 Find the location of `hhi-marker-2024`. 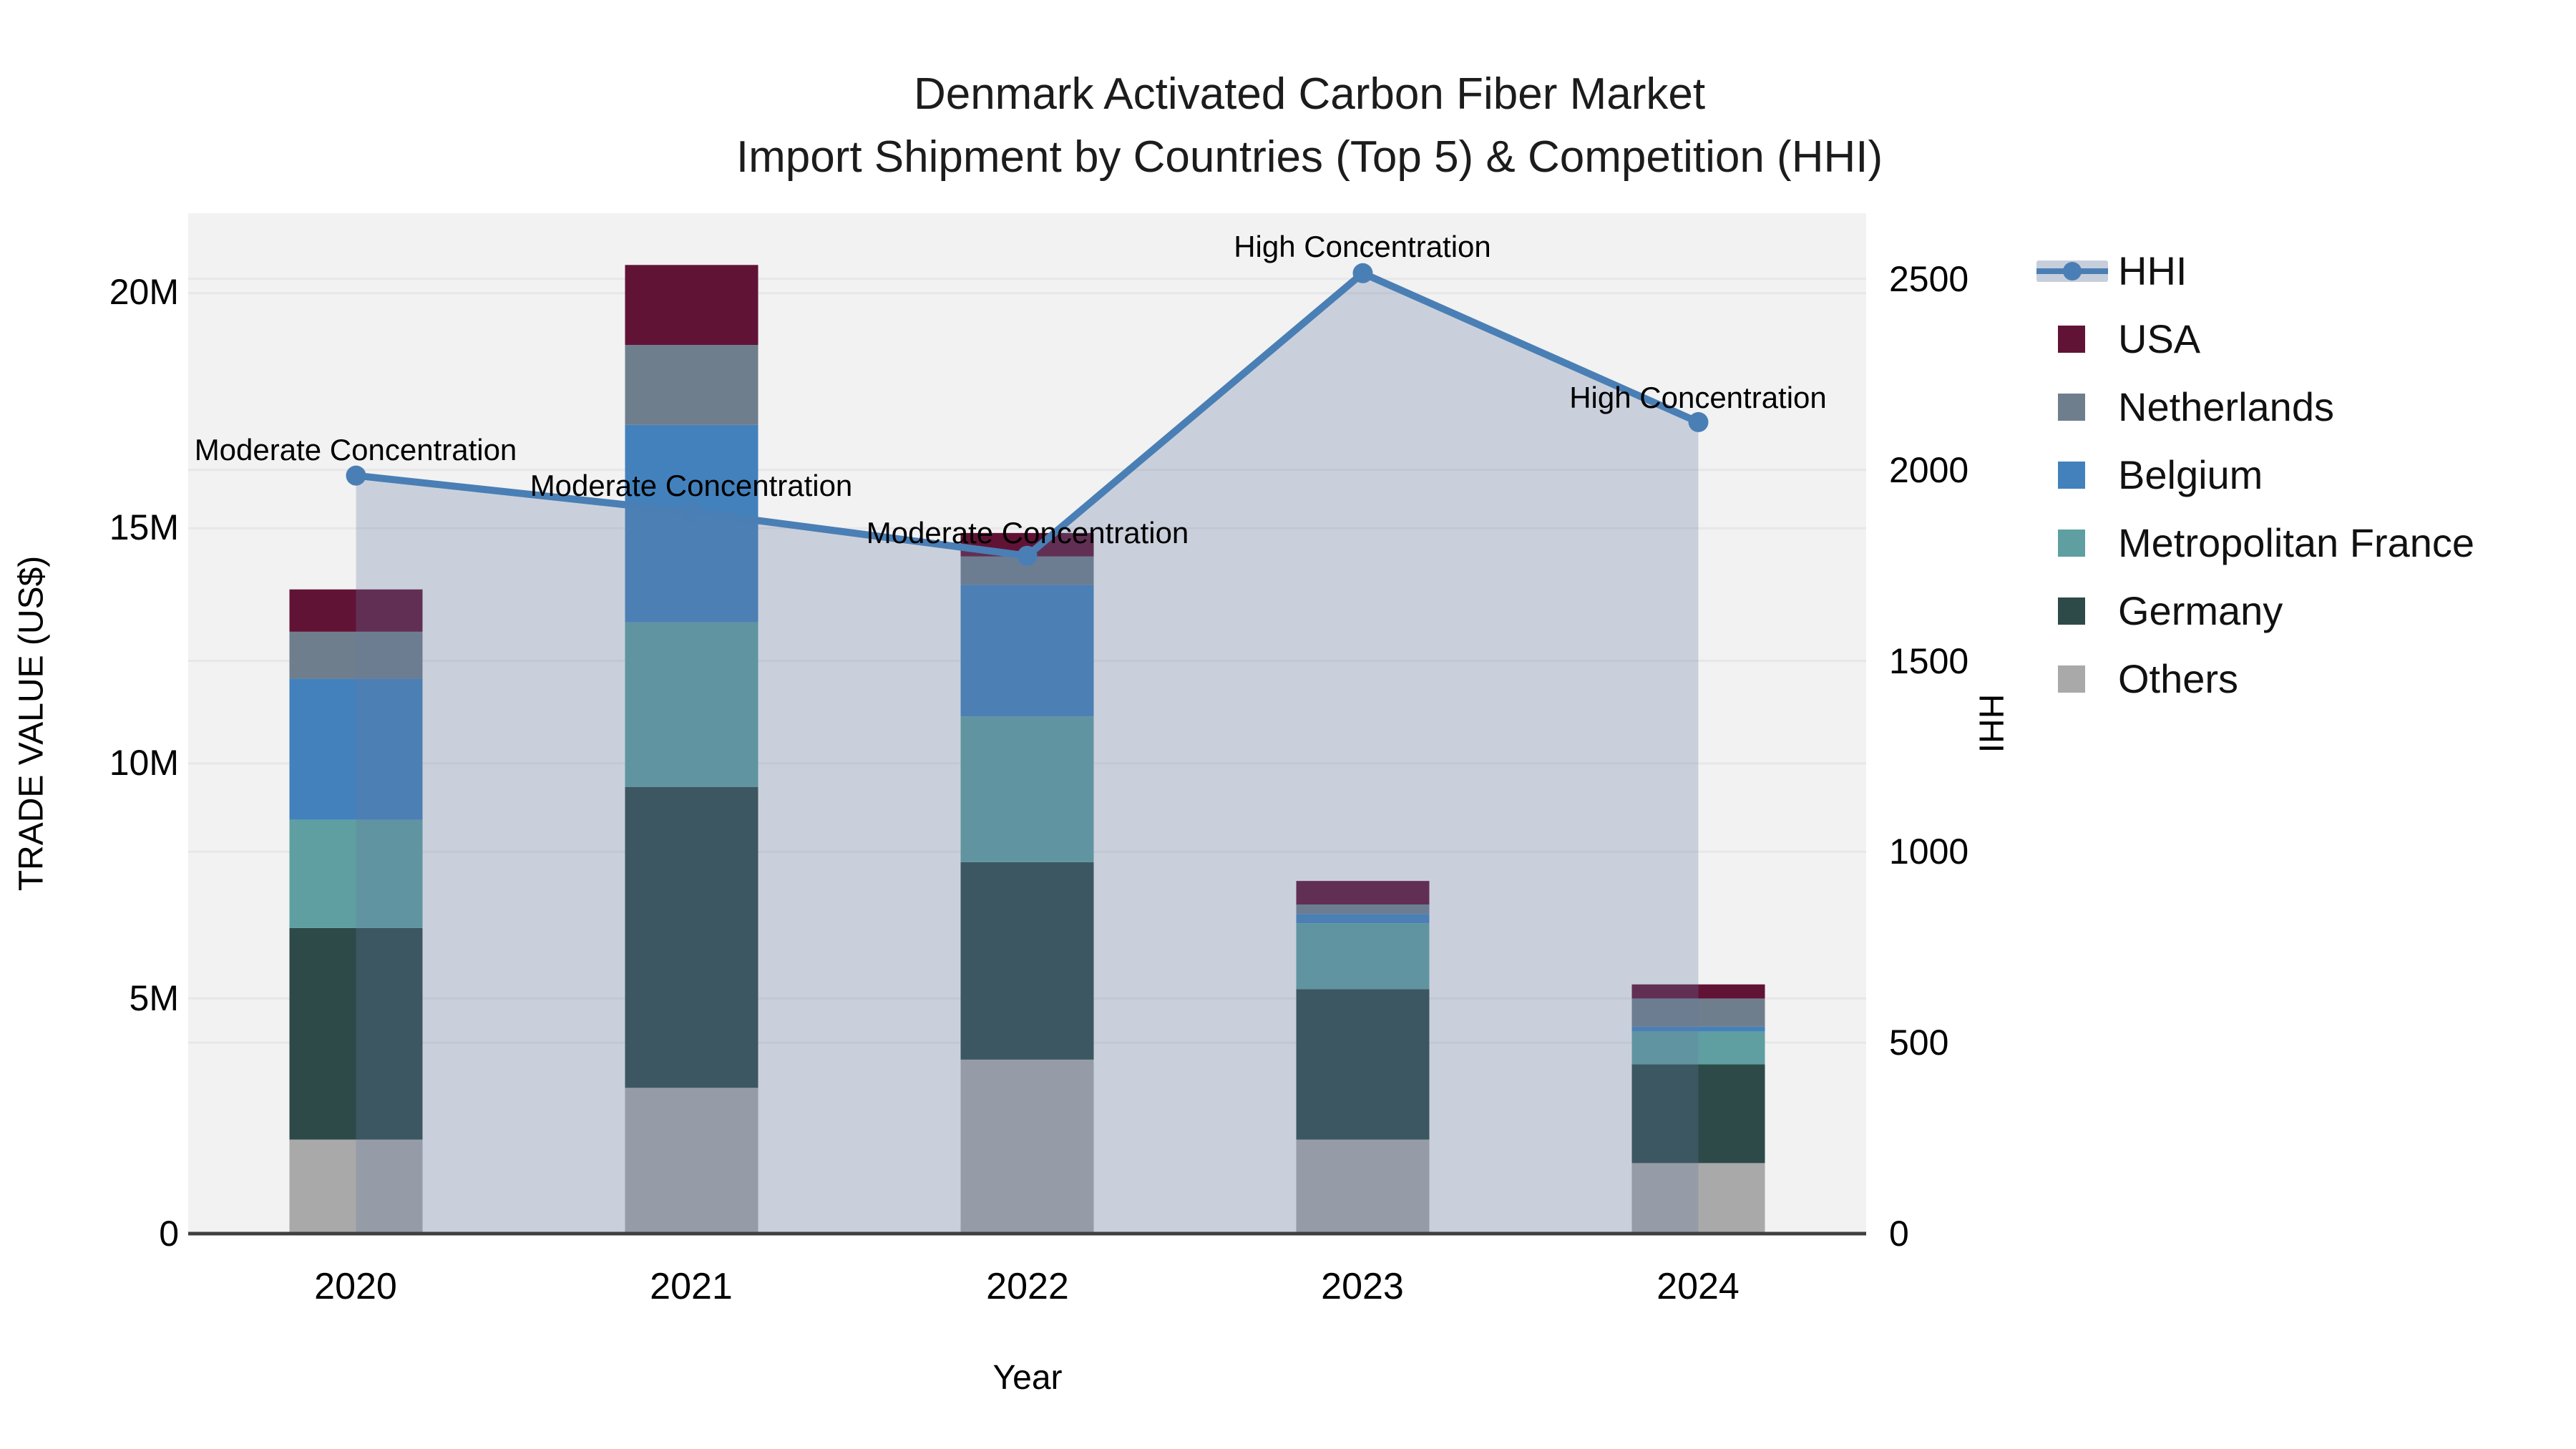

hhi-marker-2024 is located at coordinates (1698, 421).